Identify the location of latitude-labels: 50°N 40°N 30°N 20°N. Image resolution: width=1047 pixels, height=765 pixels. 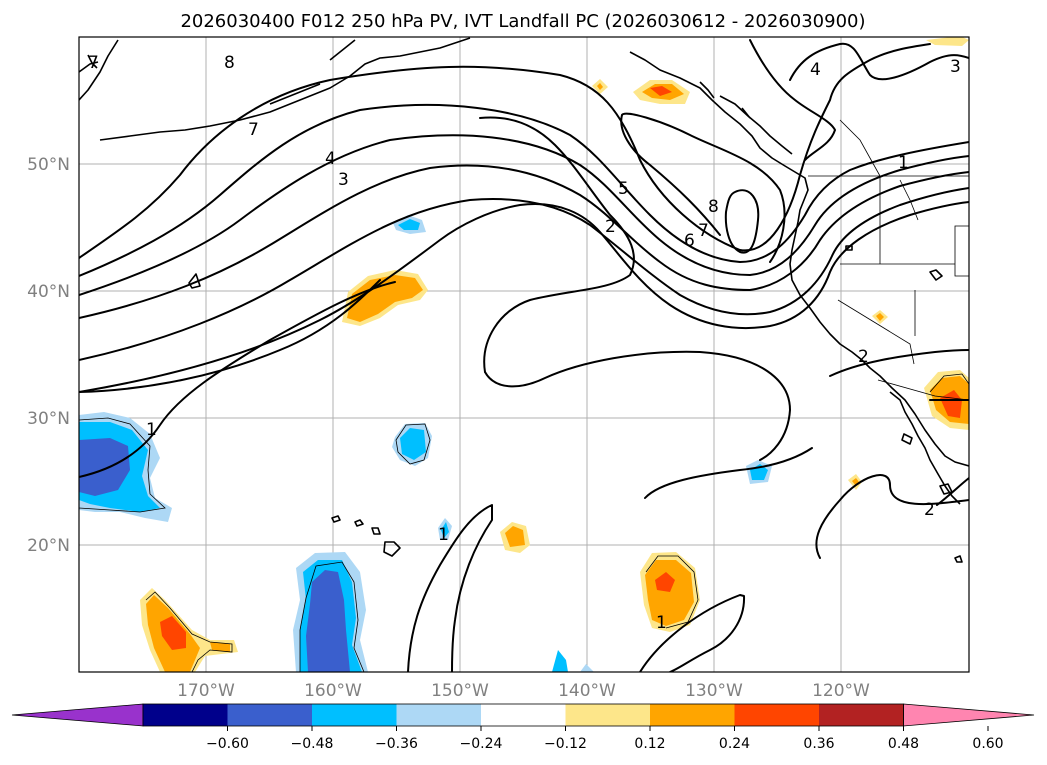
(48, 355).